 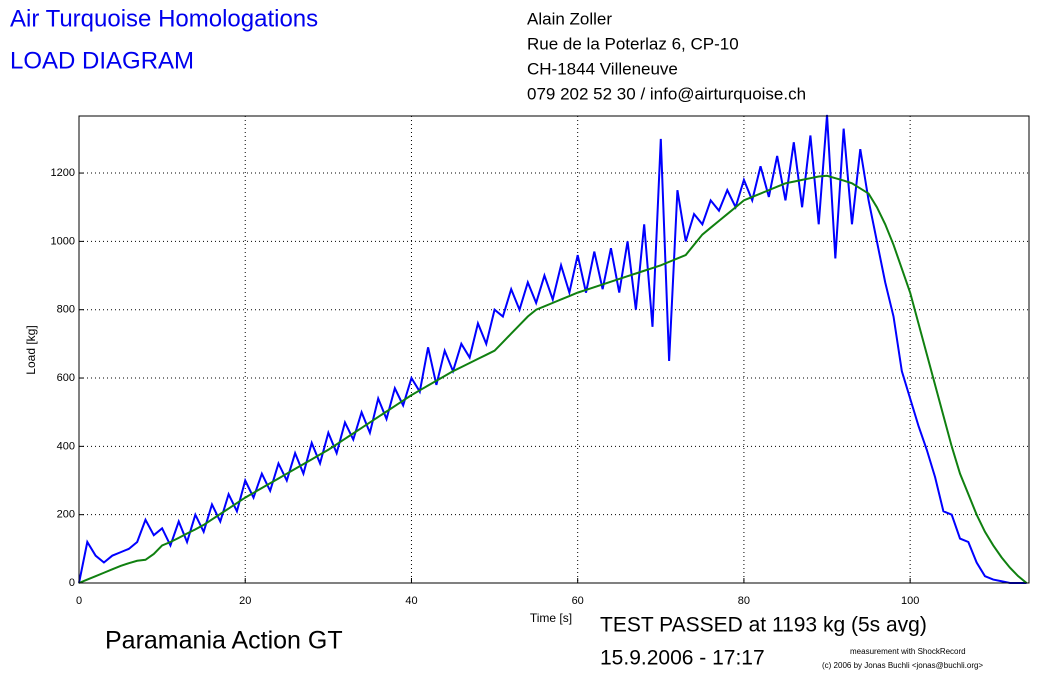 What do you see at coordinates (245, 601) in the screenshot?
I see `x-tick-label: 20` at bounding box center [245, 601].